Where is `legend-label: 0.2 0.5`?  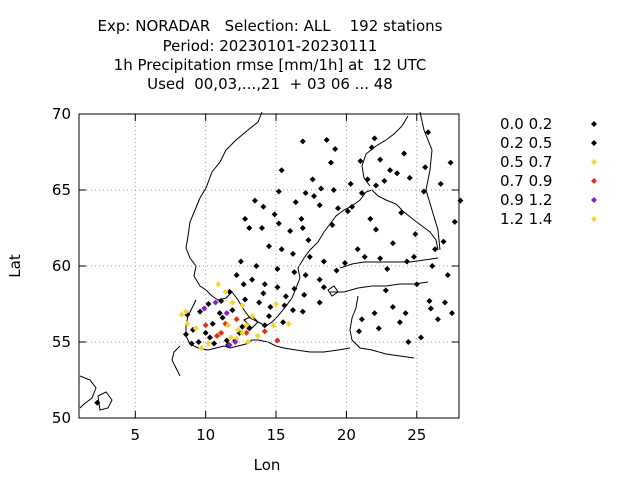
legend-label: 0.2 0.5 is located at coordinates (526, 143).